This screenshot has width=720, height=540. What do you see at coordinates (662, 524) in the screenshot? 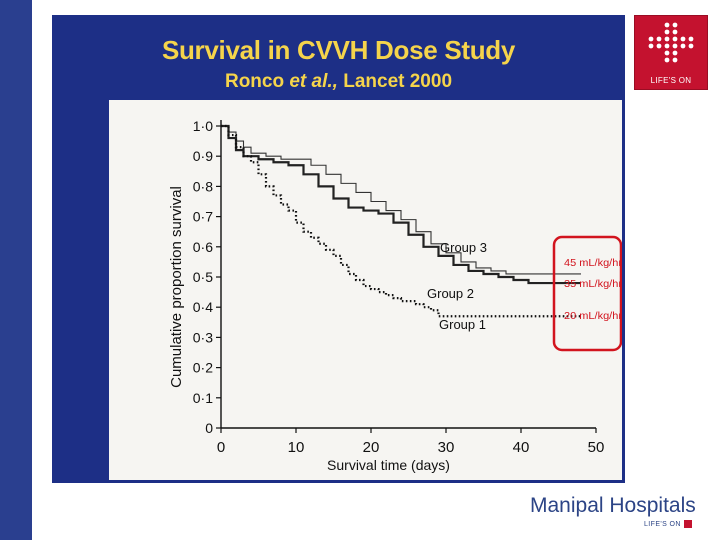
I see `footer-tagline-text: LIFE'S ON` at bounding box center [662, 524].